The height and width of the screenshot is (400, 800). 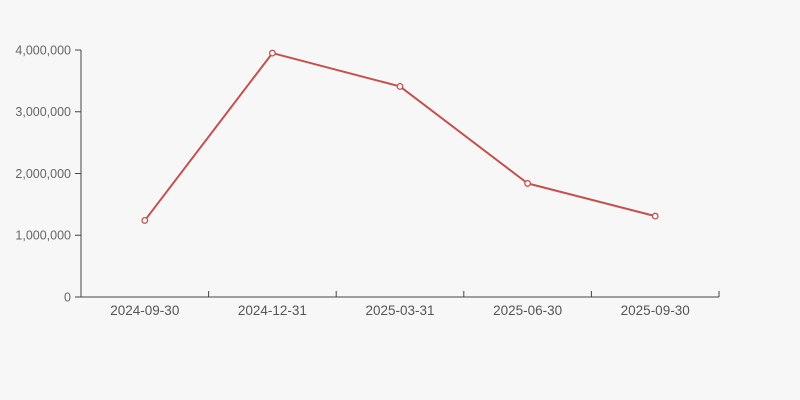 What do you see at coordinates (43, 50) in the screenshot?
I see `y-tick-label: 4,000,000` at bounding box center [43, 50].